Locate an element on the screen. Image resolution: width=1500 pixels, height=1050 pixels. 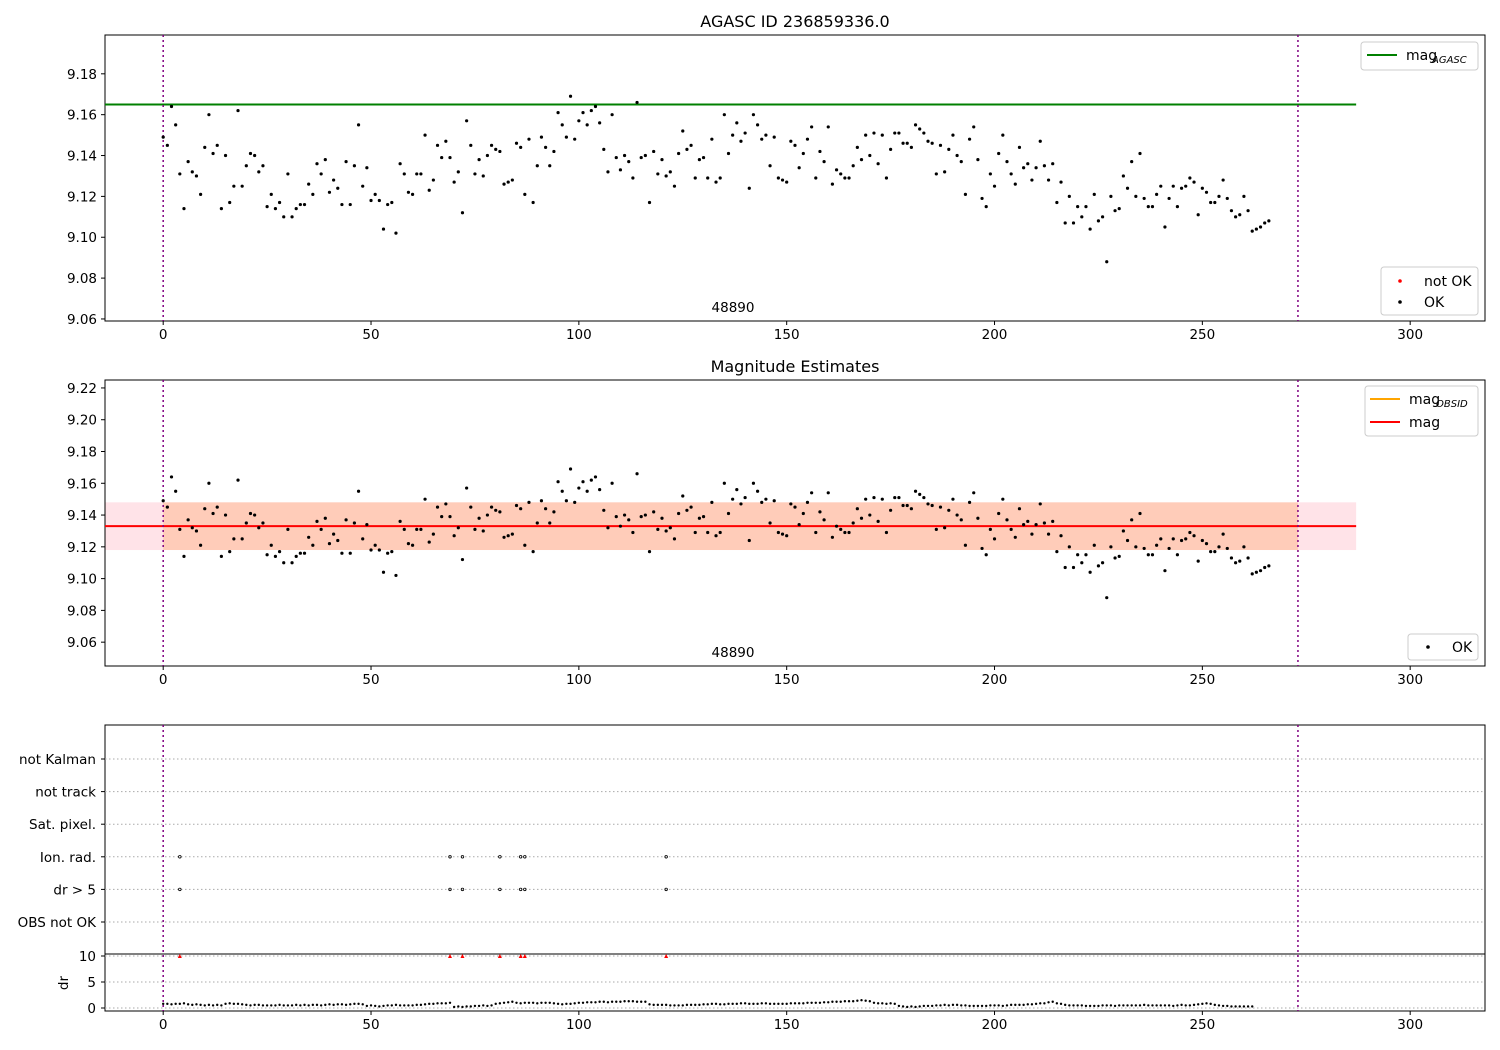
y-tick-label: 9.08 is located at coordinates (82, 279).